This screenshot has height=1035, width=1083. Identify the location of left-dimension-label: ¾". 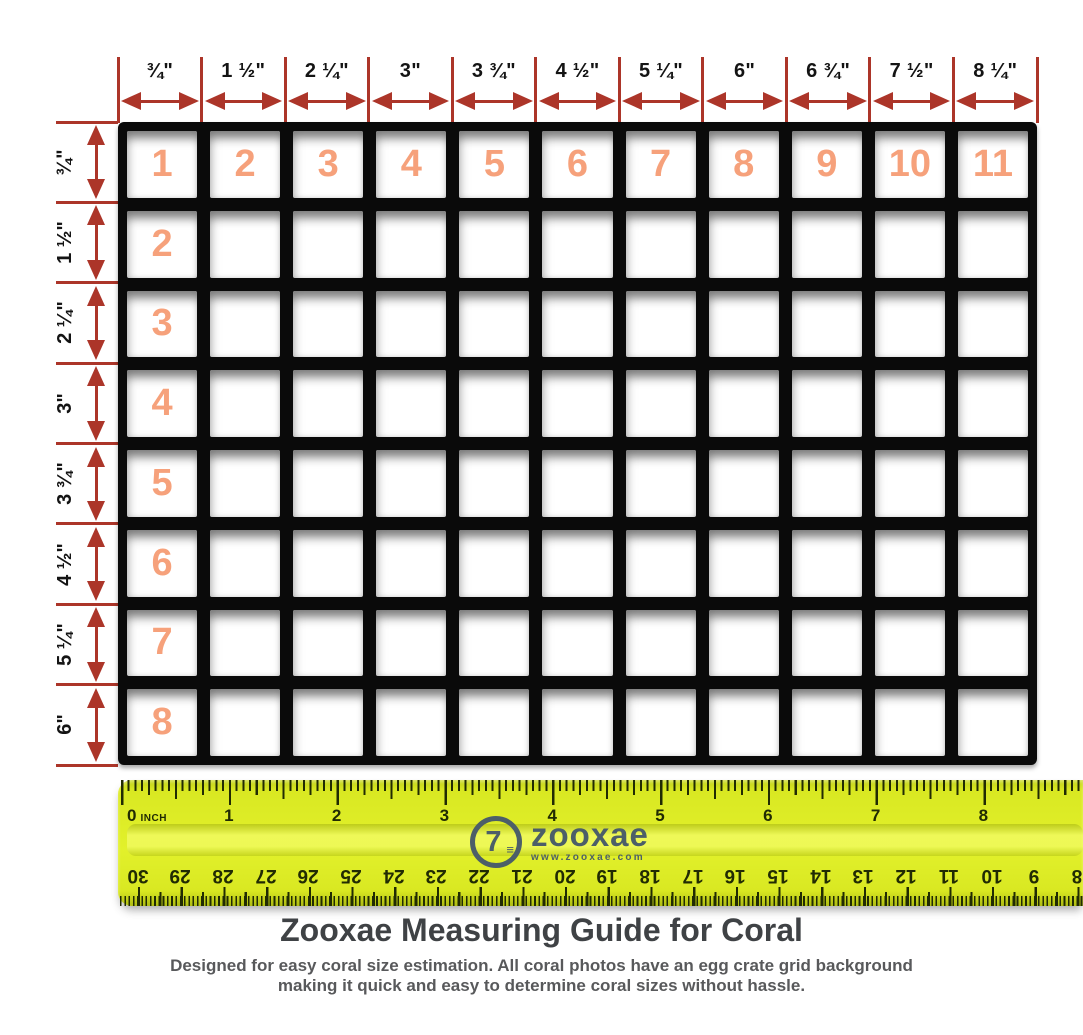
(65, 162).